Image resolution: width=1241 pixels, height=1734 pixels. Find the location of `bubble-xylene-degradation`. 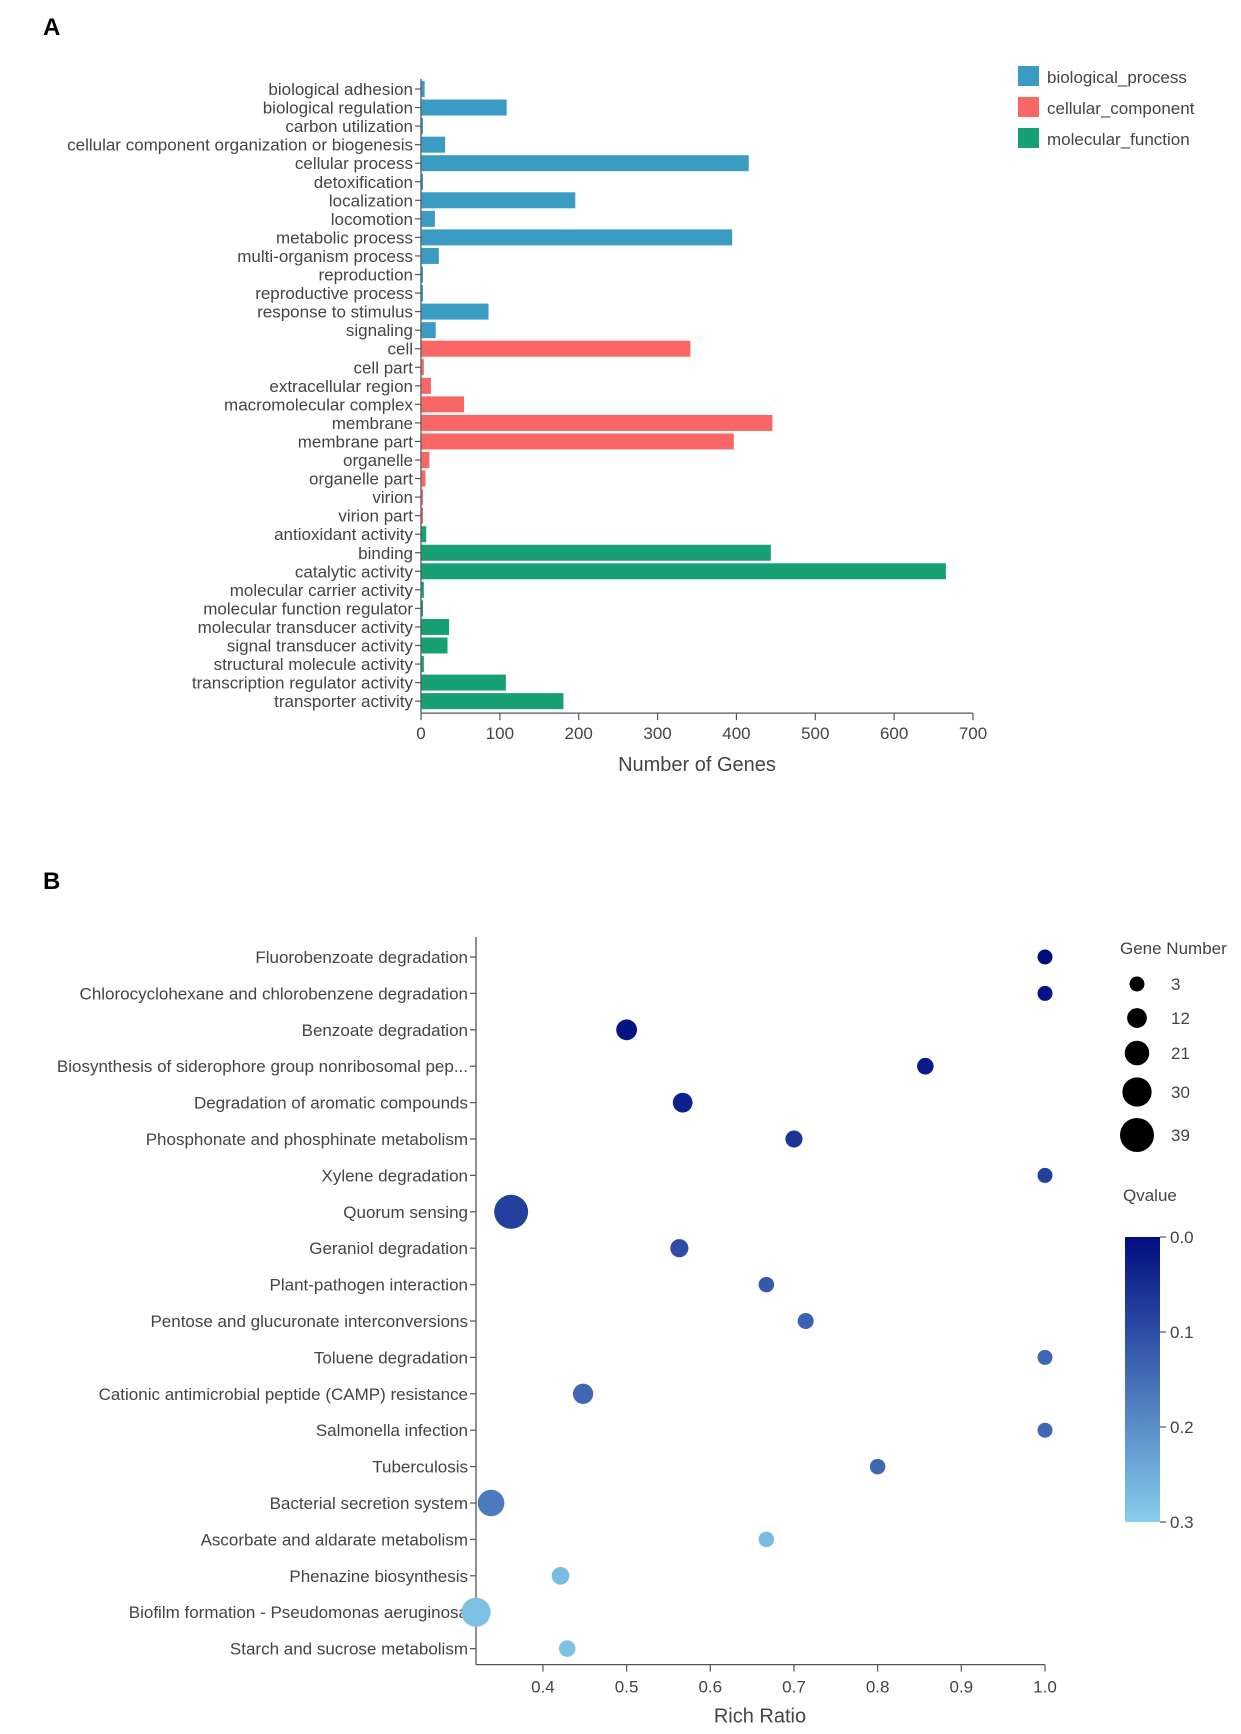

bubble-xylene-degradation is located at coordinates (1045, 1175).